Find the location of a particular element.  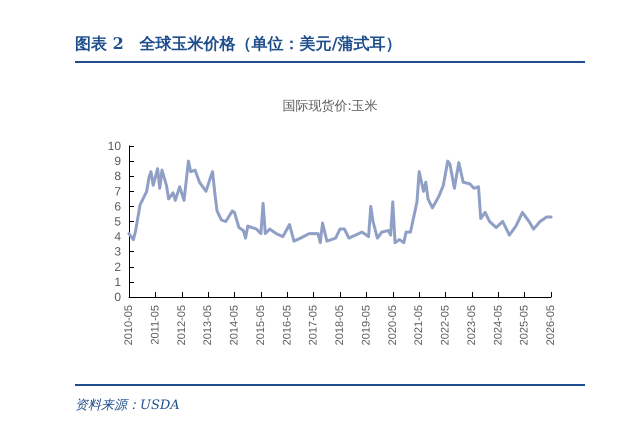

y-tick-label: 5 is located at coordinates (118, 221).